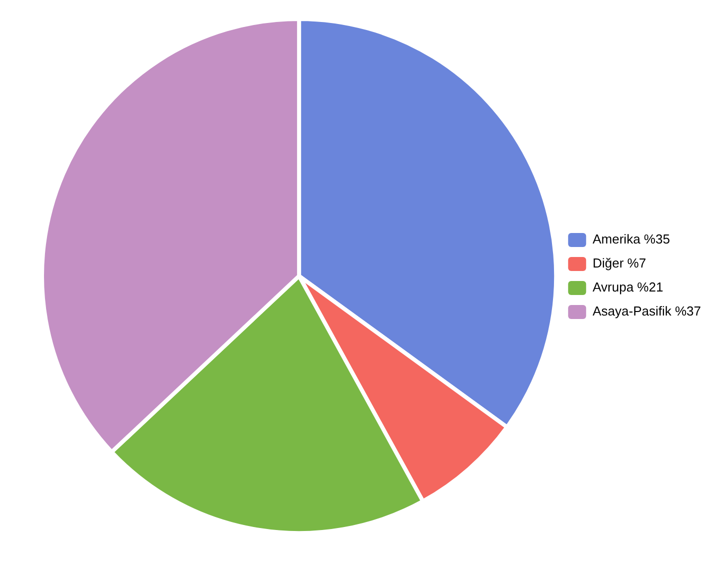  Describe the element at coordinates (619, 263) in the screenshot. I see `legend-label: Diğer %7` at that location.